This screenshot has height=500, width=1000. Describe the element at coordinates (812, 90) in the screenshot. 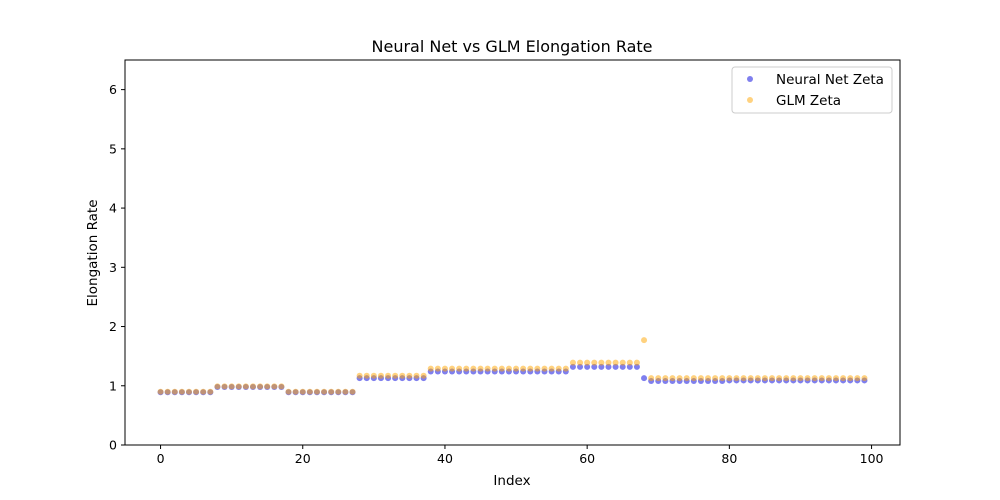

I see `legend-box` at that location.